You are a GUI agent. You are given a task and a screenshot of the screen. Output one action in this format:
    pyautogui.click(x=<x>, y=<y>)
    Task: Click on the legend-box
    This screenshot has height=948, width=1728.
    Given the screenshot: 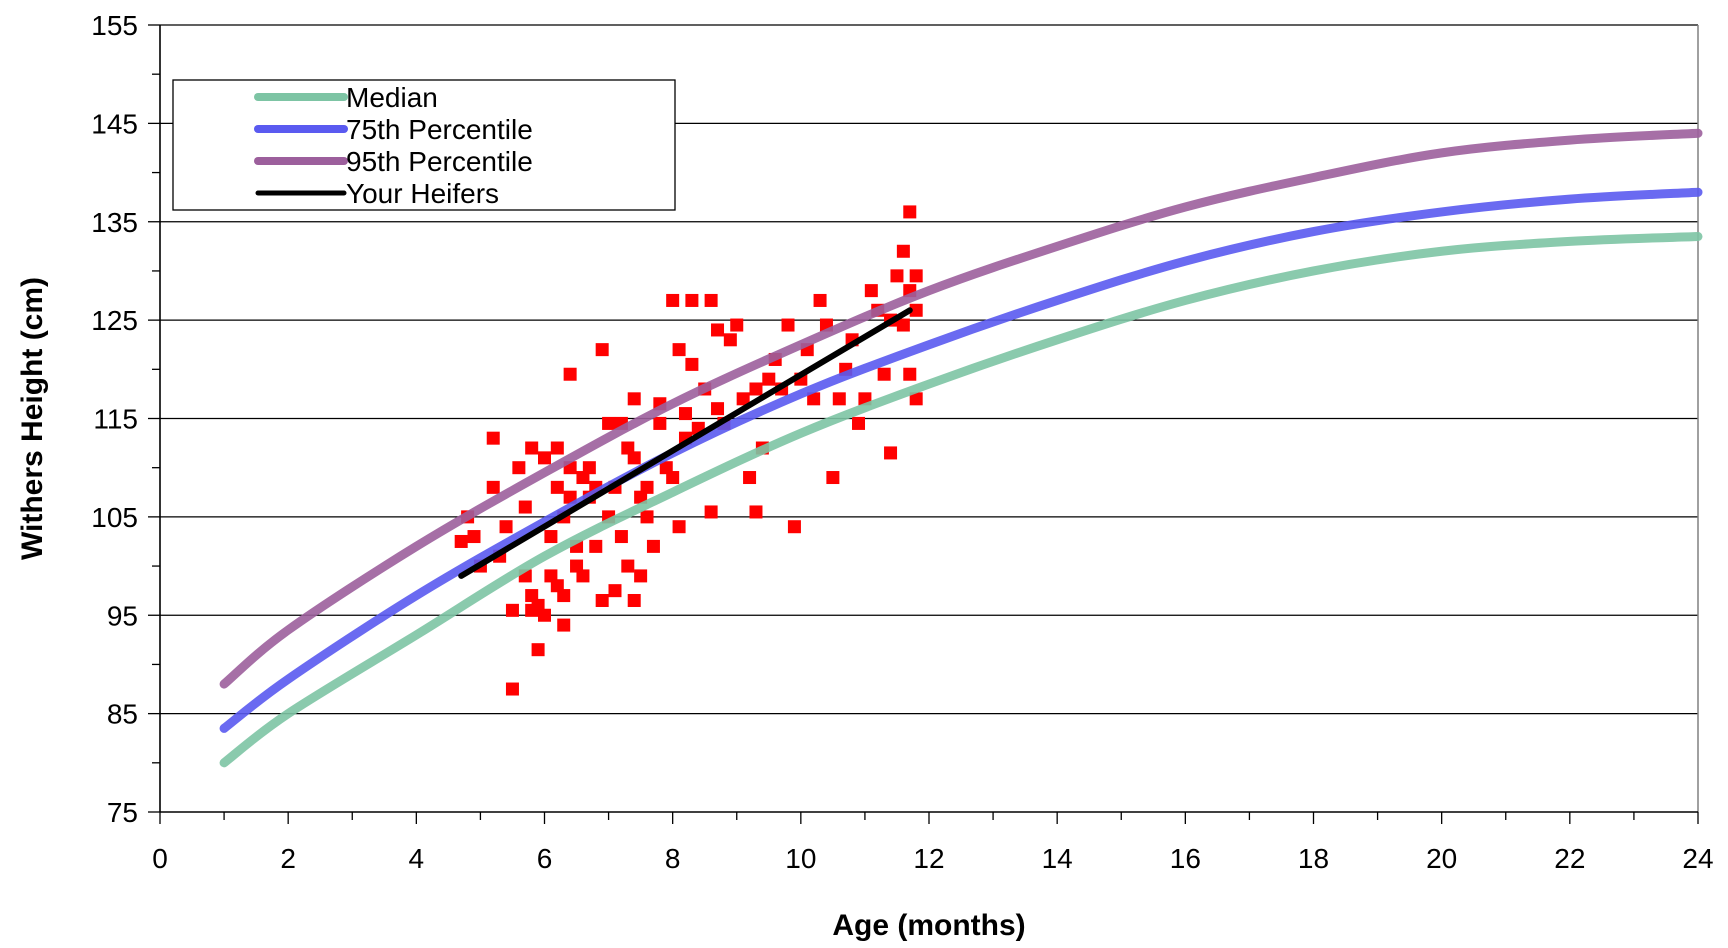 What is the action you would take?
    pyautogui.click(x=424, y=145)
    